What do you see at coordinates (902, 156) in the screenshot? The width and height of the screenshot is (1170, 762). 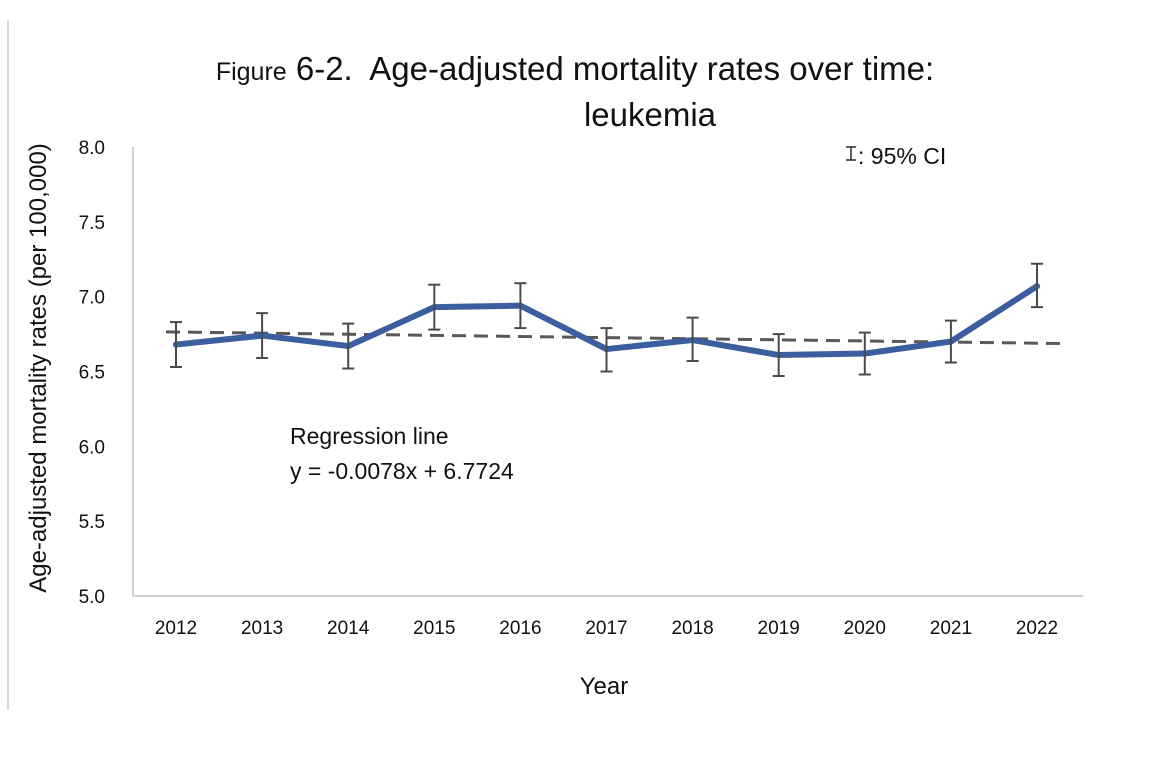 I see `ci-legend-text: : 95% CI` at bounding box center [902, 156].